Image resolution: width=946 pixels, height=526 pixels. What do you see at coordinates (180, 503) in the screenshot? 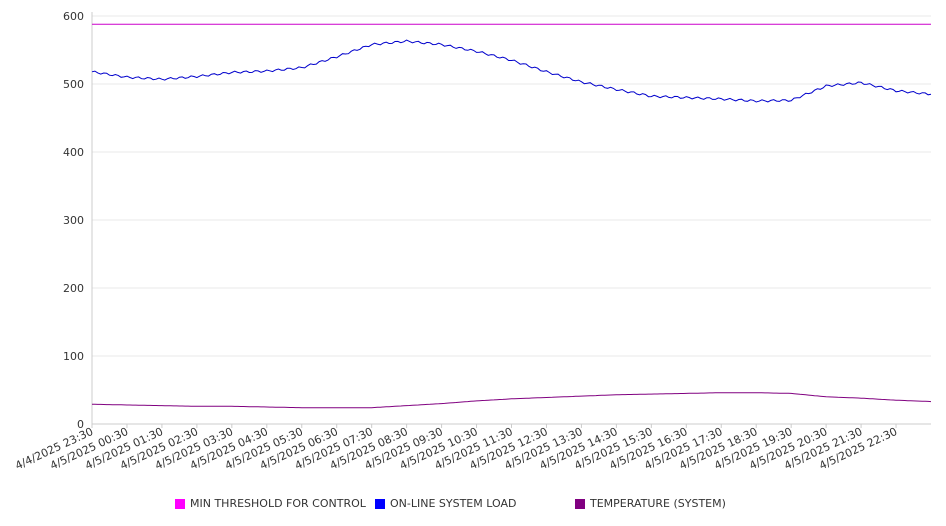
I see `legend-swatch-min-threshold` at bounding box center [180, 503].